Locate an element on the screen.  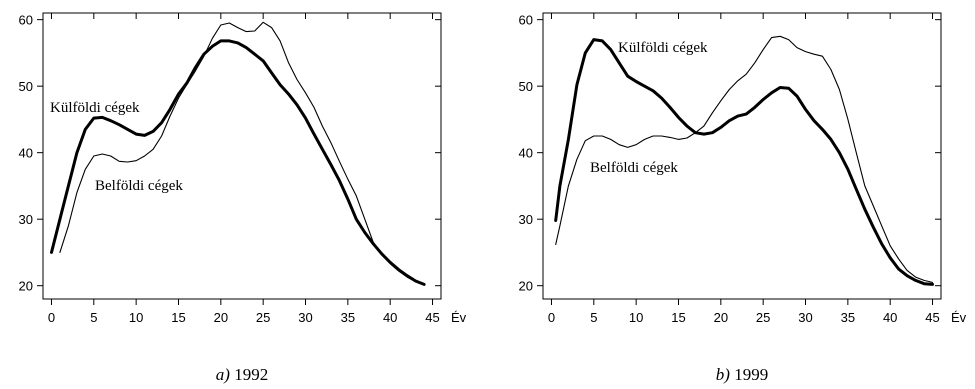
panel-caption: a) 1992 is located at coordinates (242, 374).